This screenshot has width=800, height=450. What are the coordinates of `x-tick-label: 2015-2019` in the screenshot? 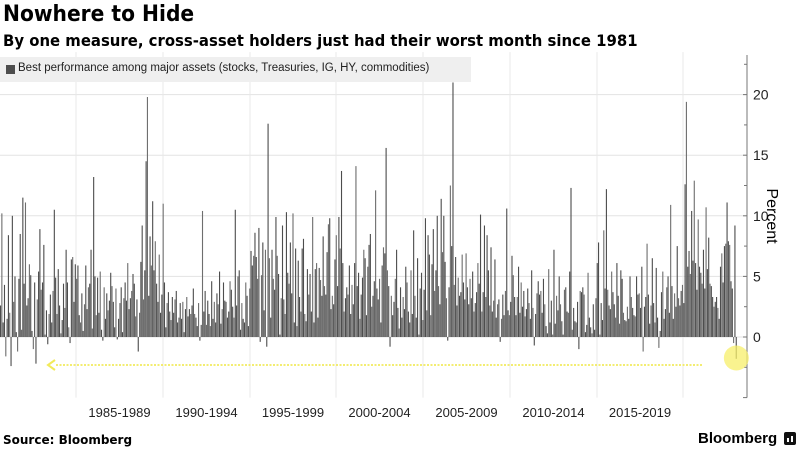 It's located at (640, 412).